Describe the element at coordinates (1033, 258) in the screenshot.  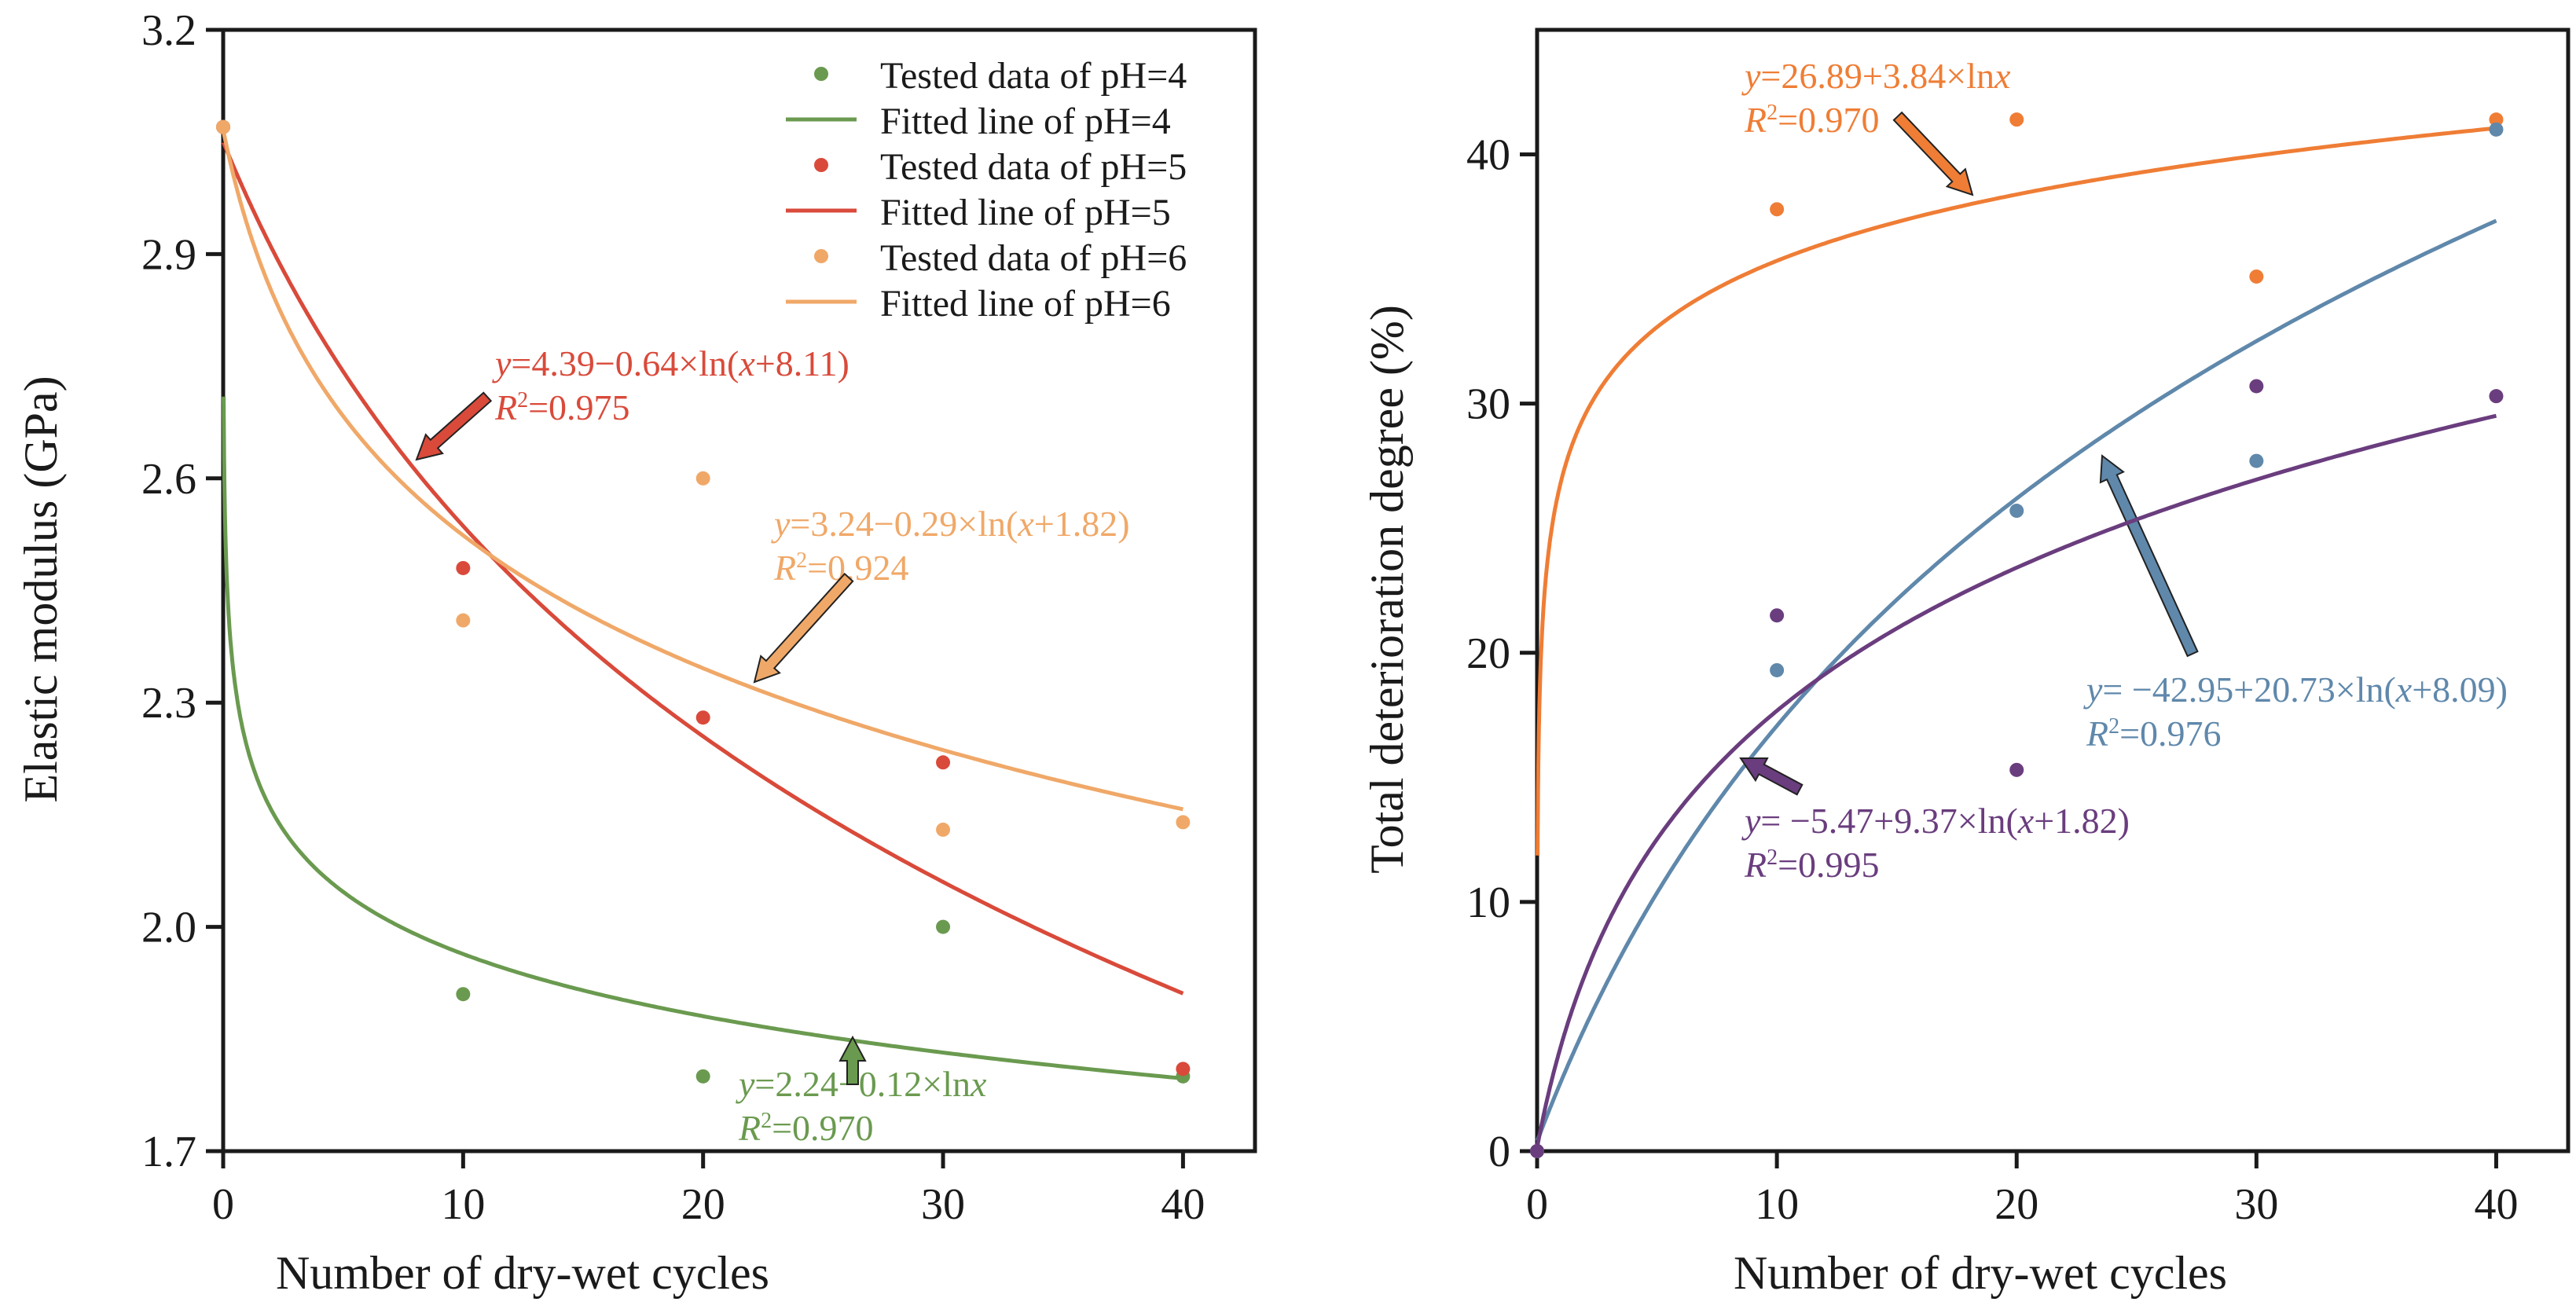
I see `legend-label: Tested data of pH=6` at that location.